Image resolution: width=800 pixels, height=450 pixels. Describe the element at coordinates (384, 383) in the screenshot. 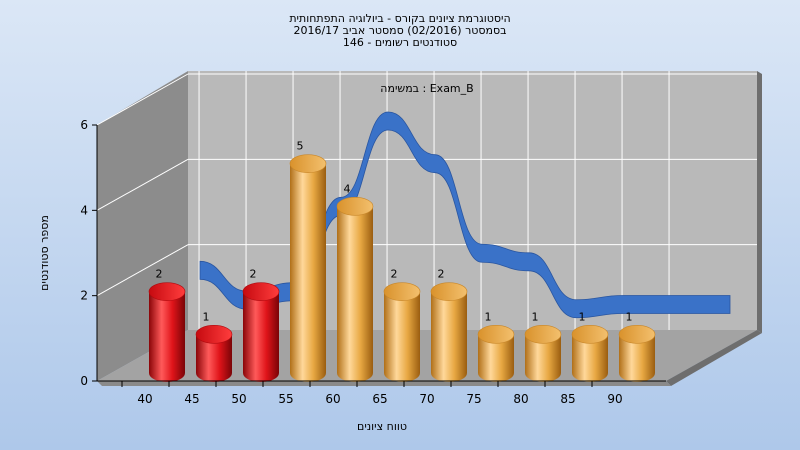

I see `plot-floor-front` at that location.